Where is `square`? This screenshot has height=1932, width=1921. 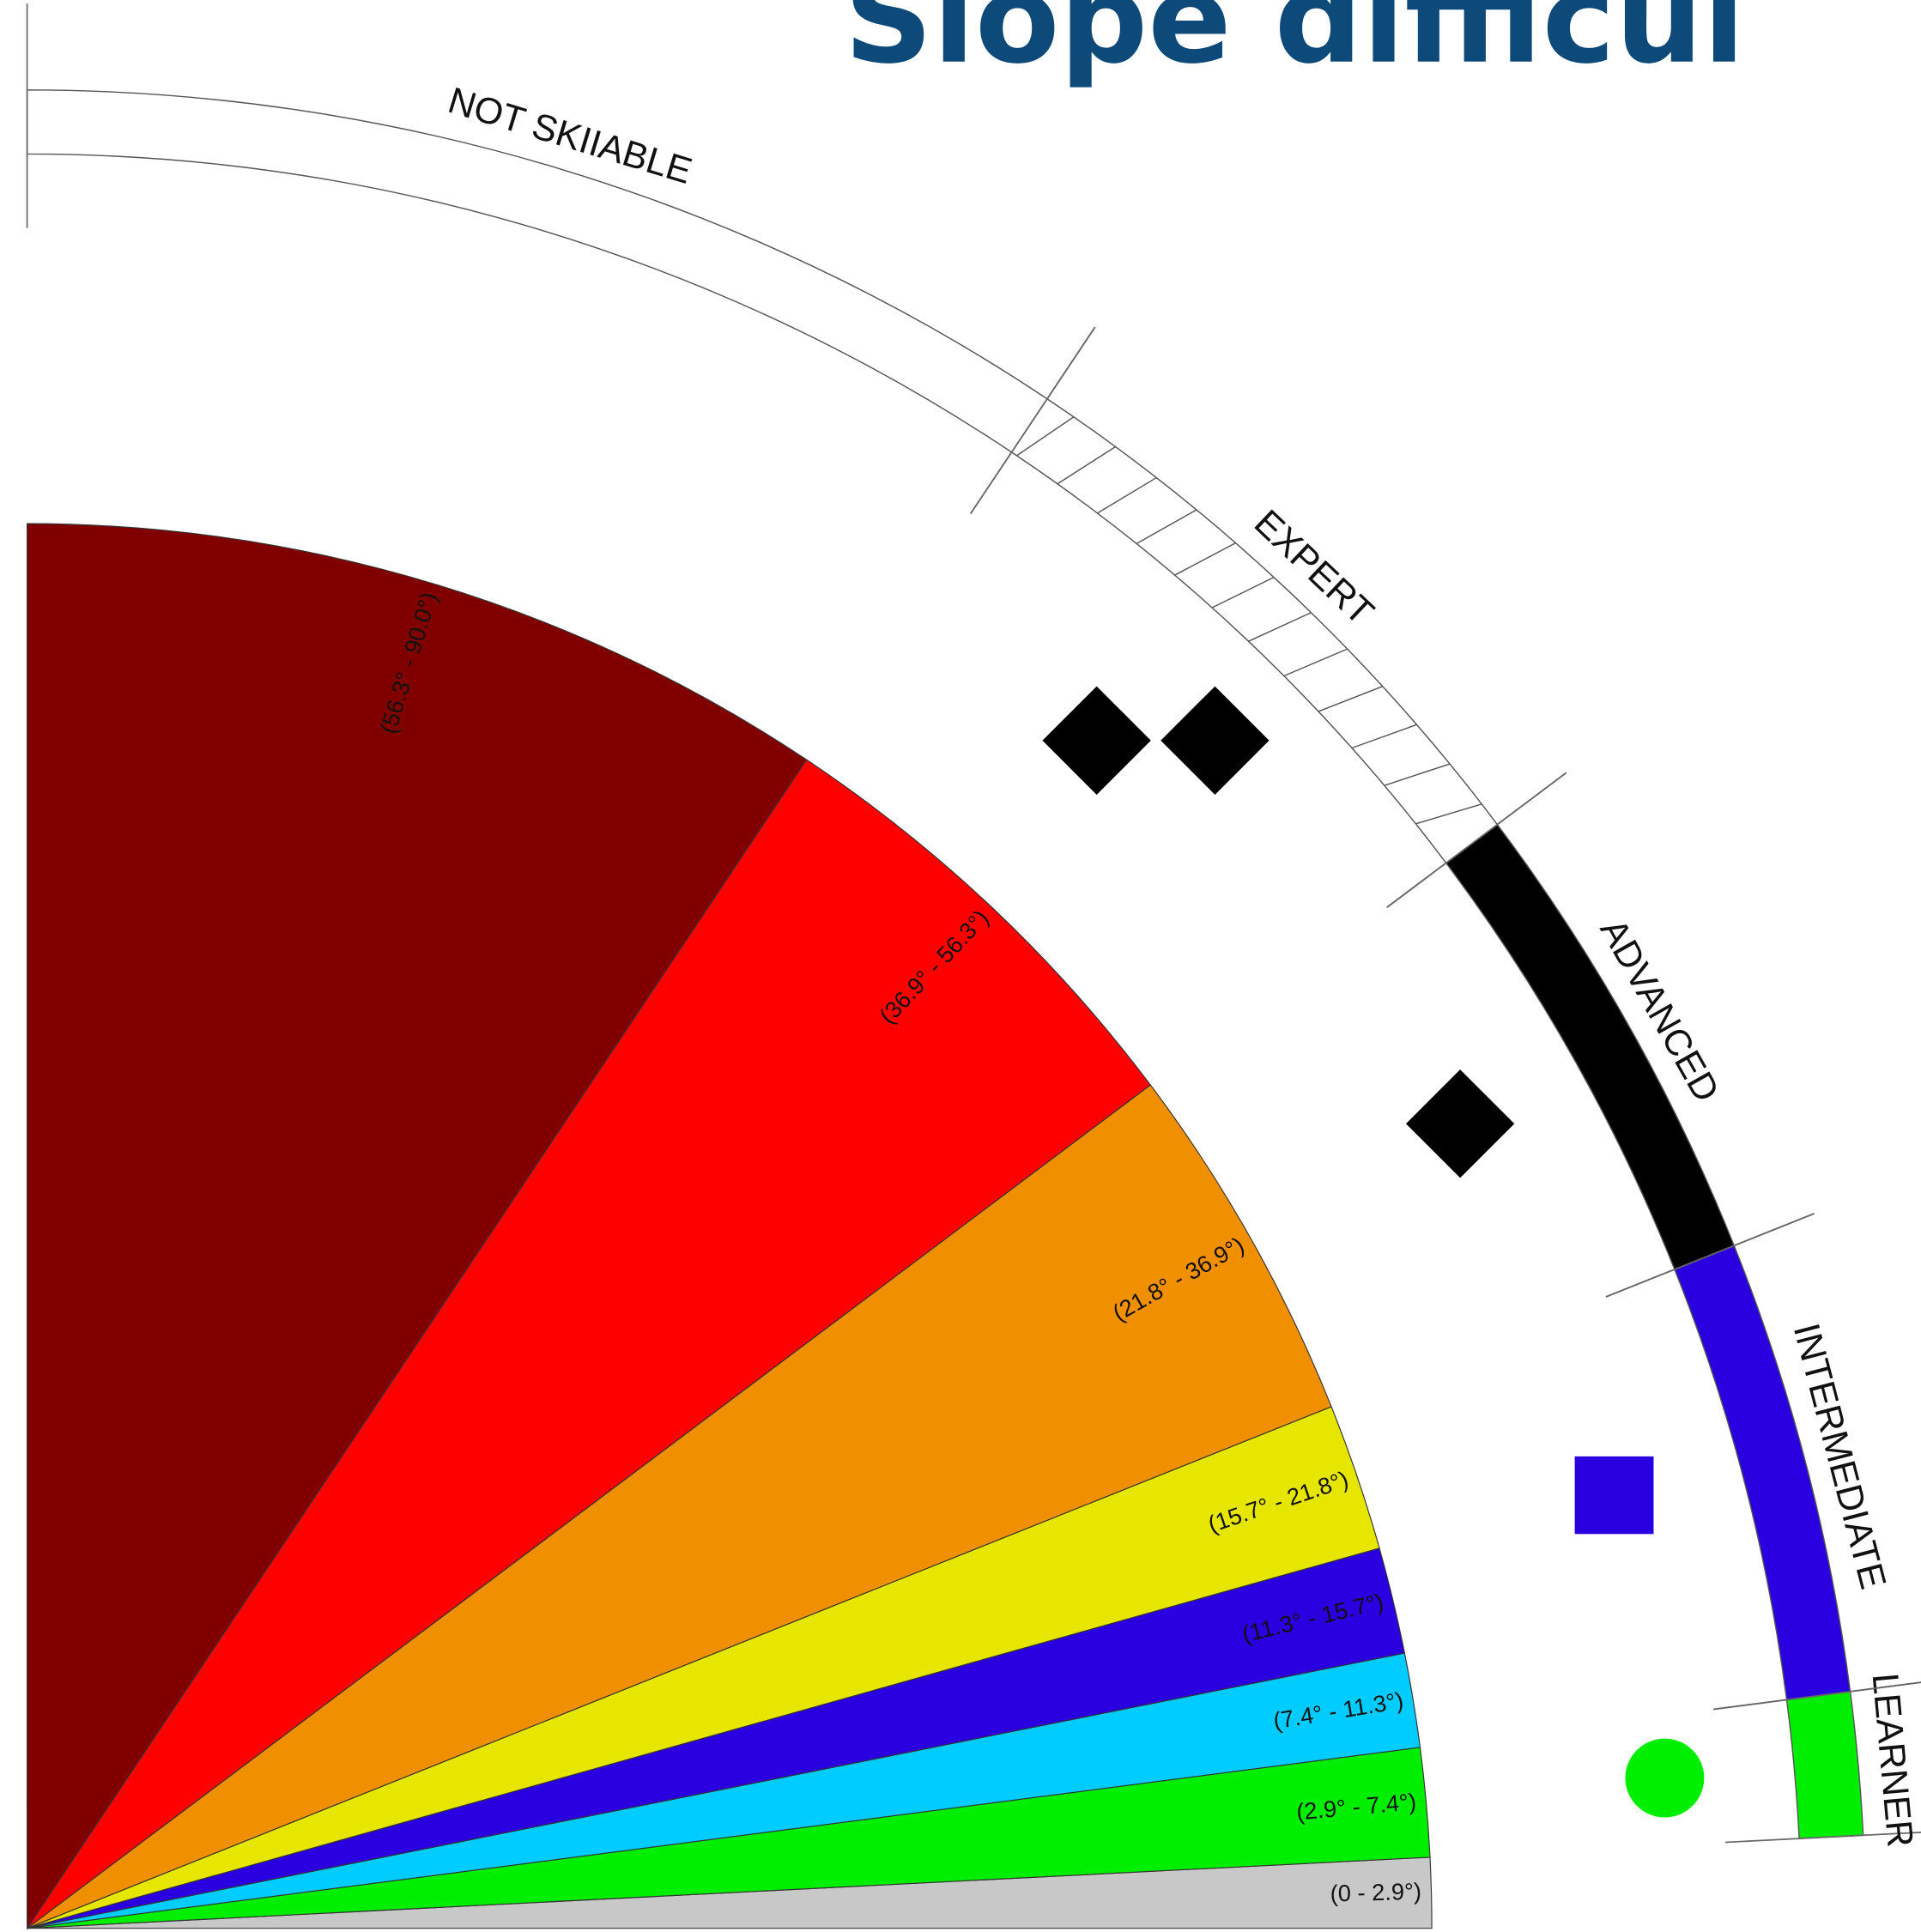
square is located at coordinates (1614, 1496).